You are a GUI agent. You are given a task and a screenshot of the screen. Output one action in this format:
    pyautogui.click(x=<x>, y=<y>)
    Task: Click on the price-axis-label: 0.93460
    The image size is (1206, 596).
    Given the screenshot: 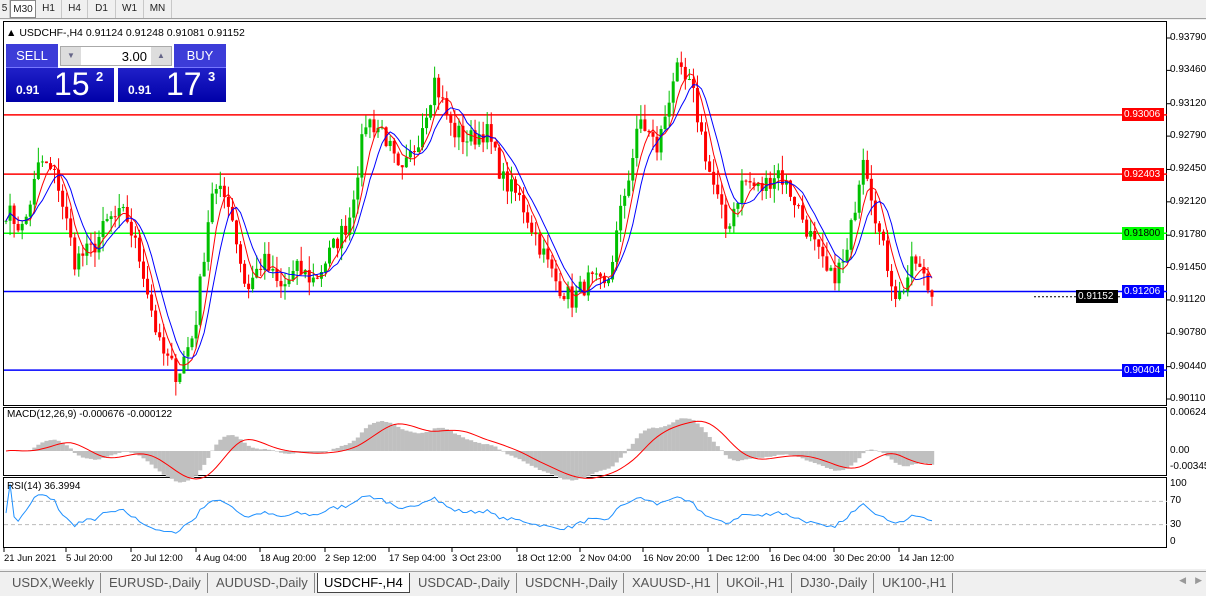 What is the action you would take?
    pyautogui.click(x=1188, y=70)
    